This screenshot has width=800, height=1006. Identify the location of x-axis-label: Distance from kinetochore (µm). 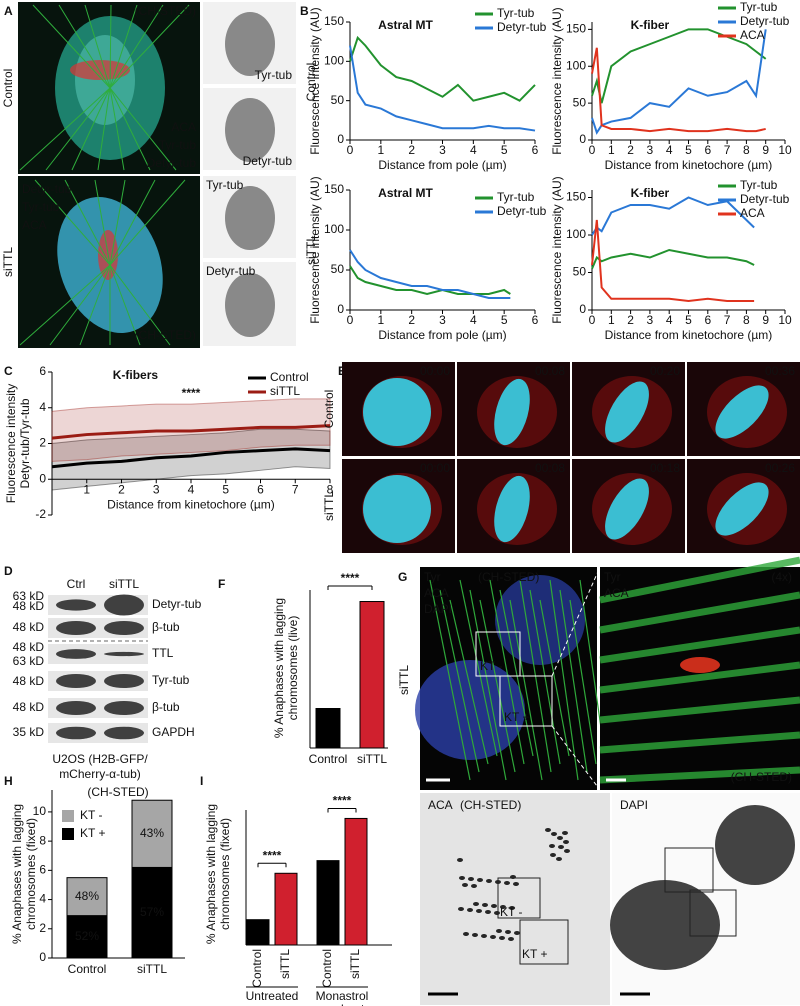
(191, 504).